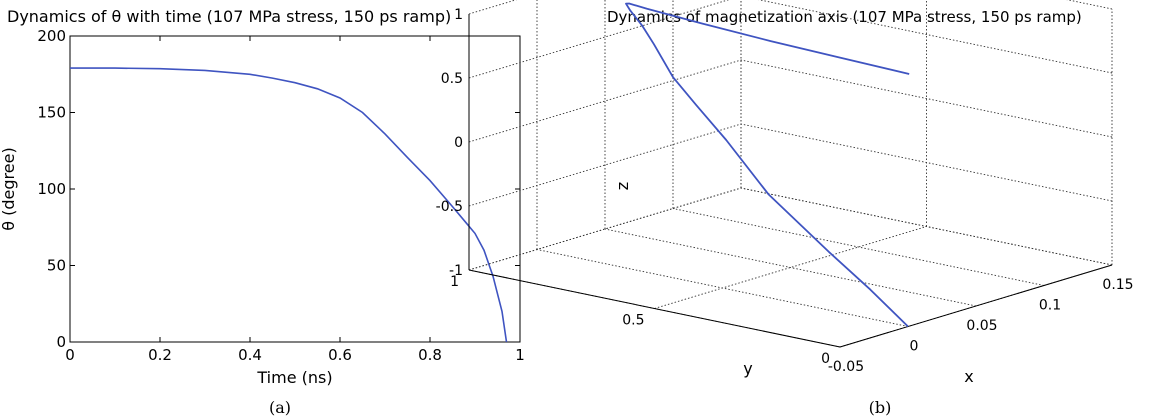  Describe the element at coordinates (747, 368) in the screenshot. I see `chart-b-ylabel: y` at that location.